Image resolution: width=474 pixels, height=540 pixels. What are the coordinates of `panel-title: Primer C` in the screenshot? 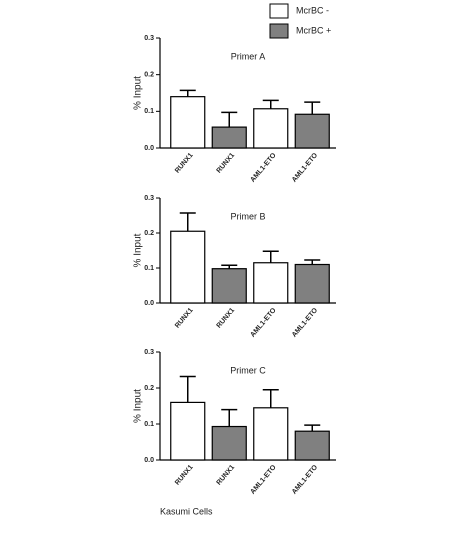 It's located at (248, 370).